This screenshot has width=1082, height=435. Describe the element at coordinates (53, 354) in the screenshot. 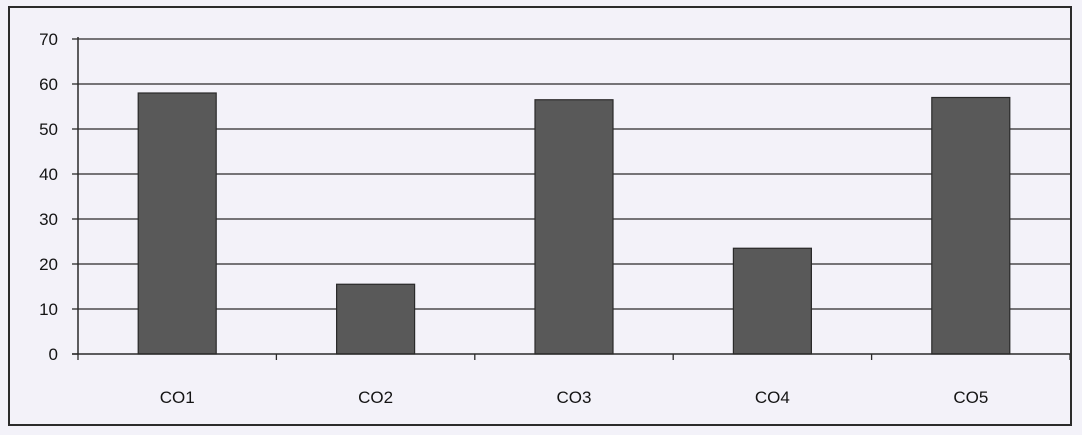

I see `y-tick-label: 0` at that location.